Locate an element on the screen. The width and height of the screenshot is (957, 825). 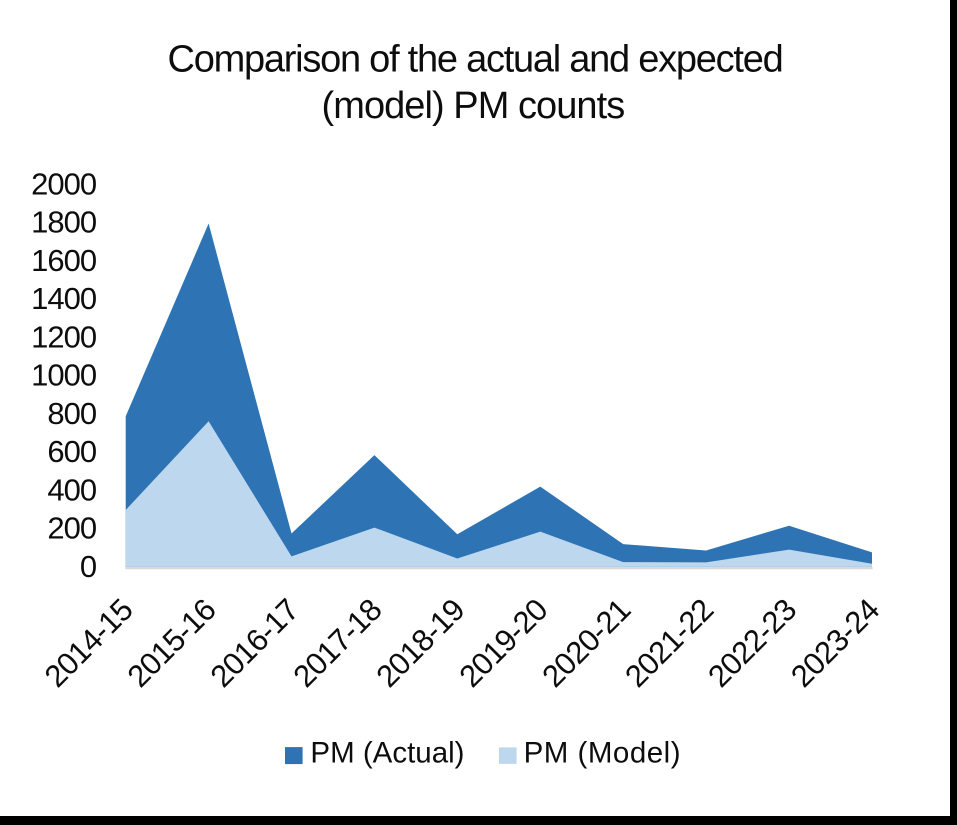
svg-text: (model) PM counts is located at coordinates (473, 106).